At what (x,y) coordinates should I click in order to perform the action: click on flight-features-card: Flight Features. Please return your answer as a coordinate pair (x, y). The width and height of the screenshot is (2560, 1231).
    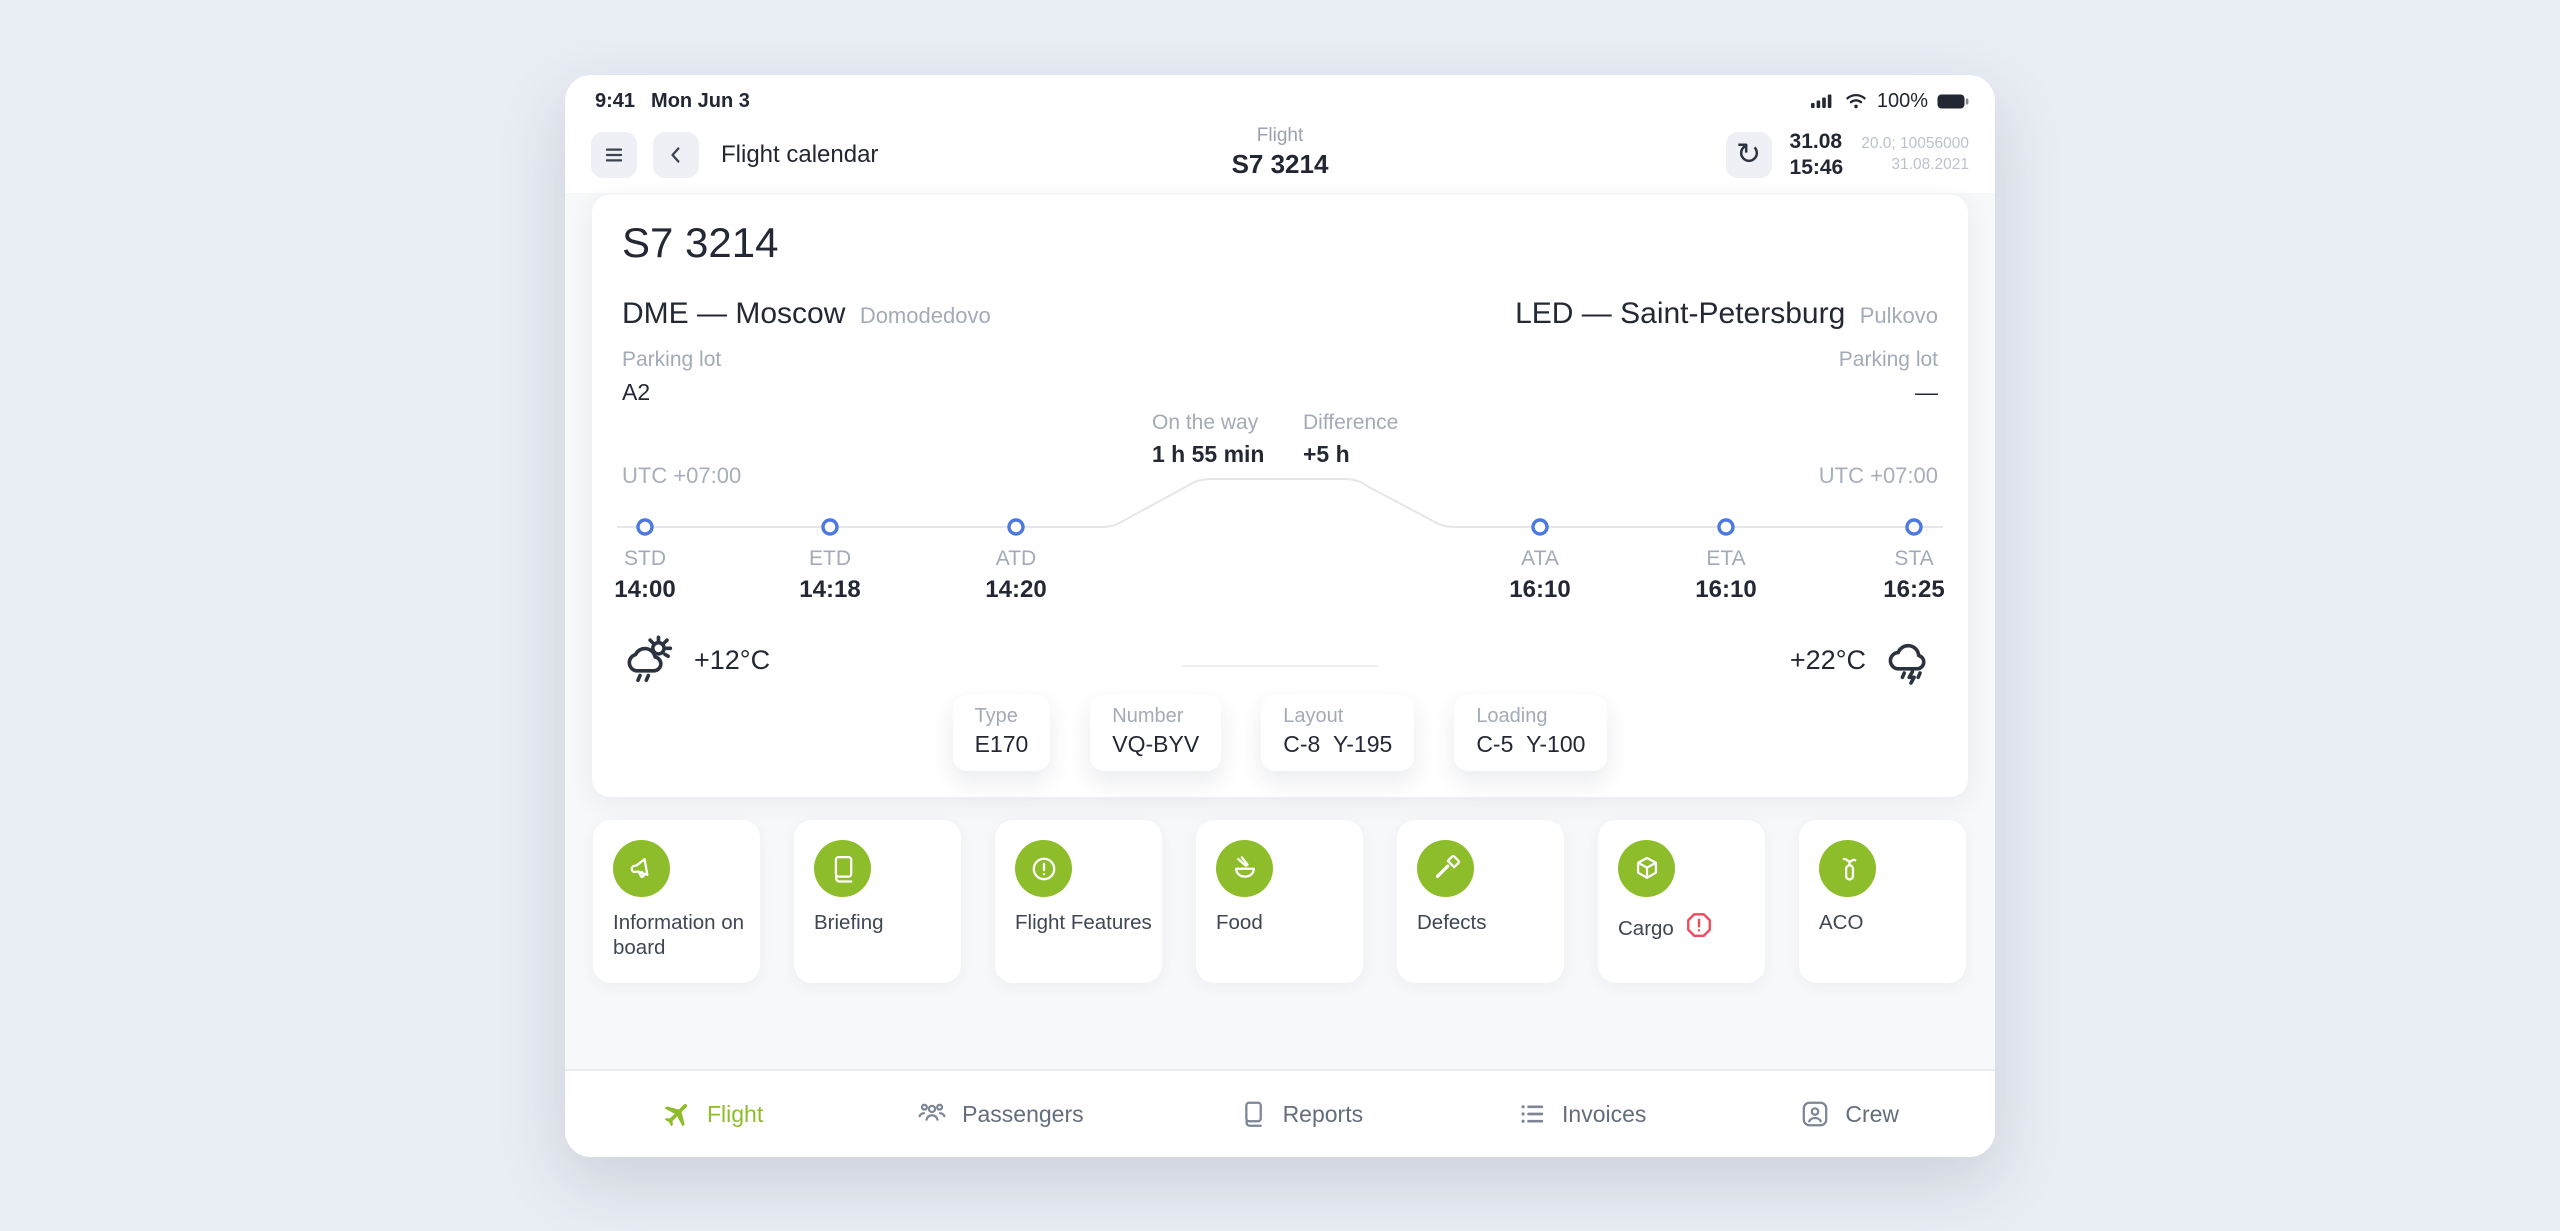
    Looking at the image, I should click on (1078, 901).